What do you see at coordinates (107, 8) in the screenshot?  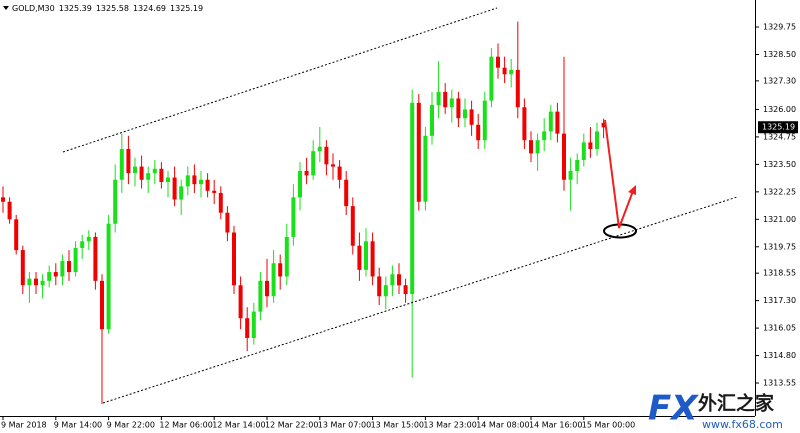 I see `chart-header: GOLD,M30 1325.39 1325.58 1324.69 1325.19` at bounding box center [107, 8].